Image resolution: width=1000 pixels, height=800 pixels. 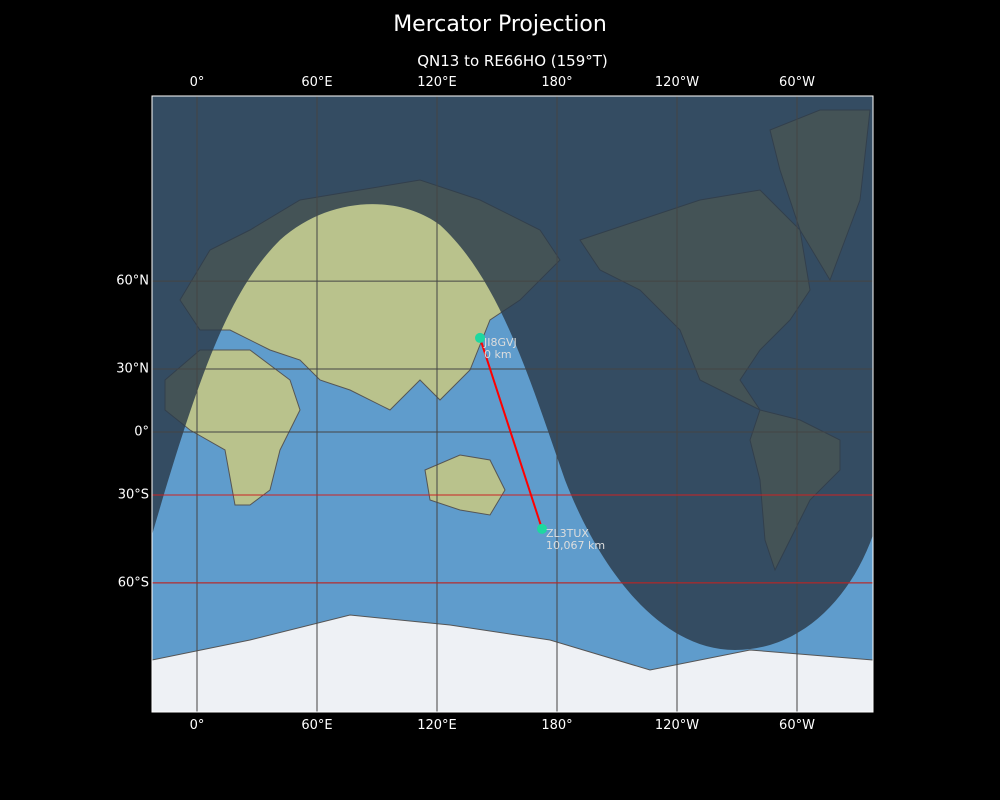 What do you see at coordinates (317, 725) in the screenshot?
I see `x-tick-bottom: 60°E` at bounding box center [317, 725].